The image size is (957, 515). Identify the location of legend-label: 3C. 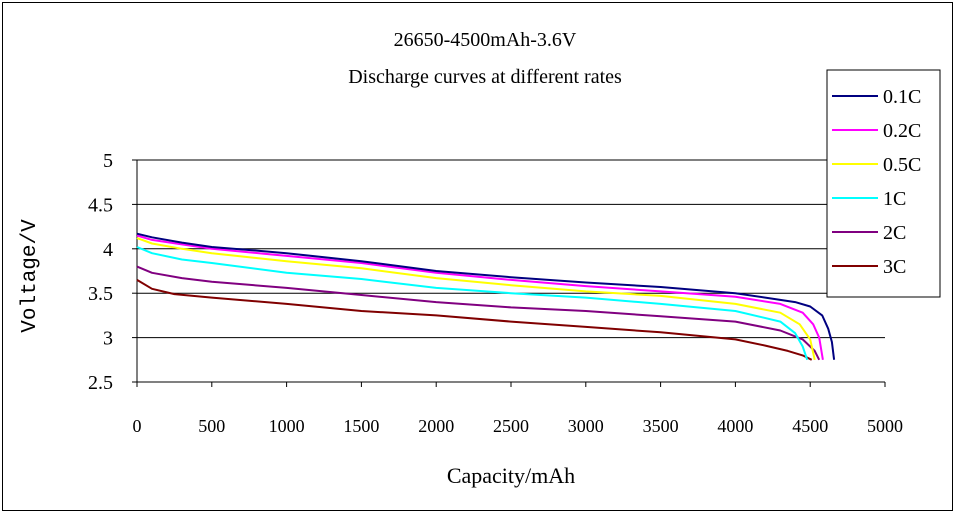
(894, 267).